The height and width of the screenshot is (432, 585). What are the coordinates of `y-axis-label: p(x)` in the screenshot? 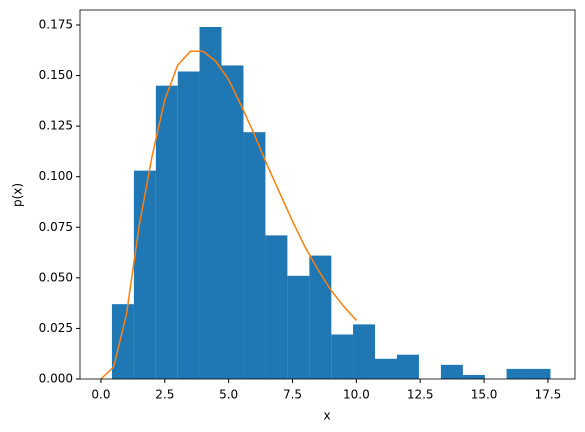 It's located at (18, 195).